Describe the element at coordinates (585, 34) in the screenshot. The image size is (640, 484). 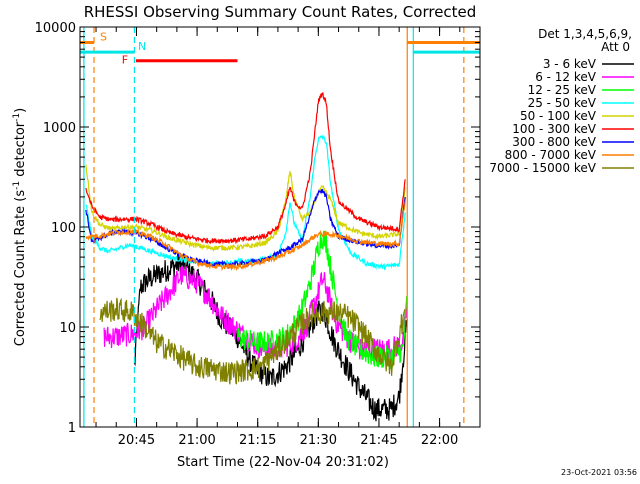
I see `legend-header: Det 1,3,4,5,6,9,` at that location.